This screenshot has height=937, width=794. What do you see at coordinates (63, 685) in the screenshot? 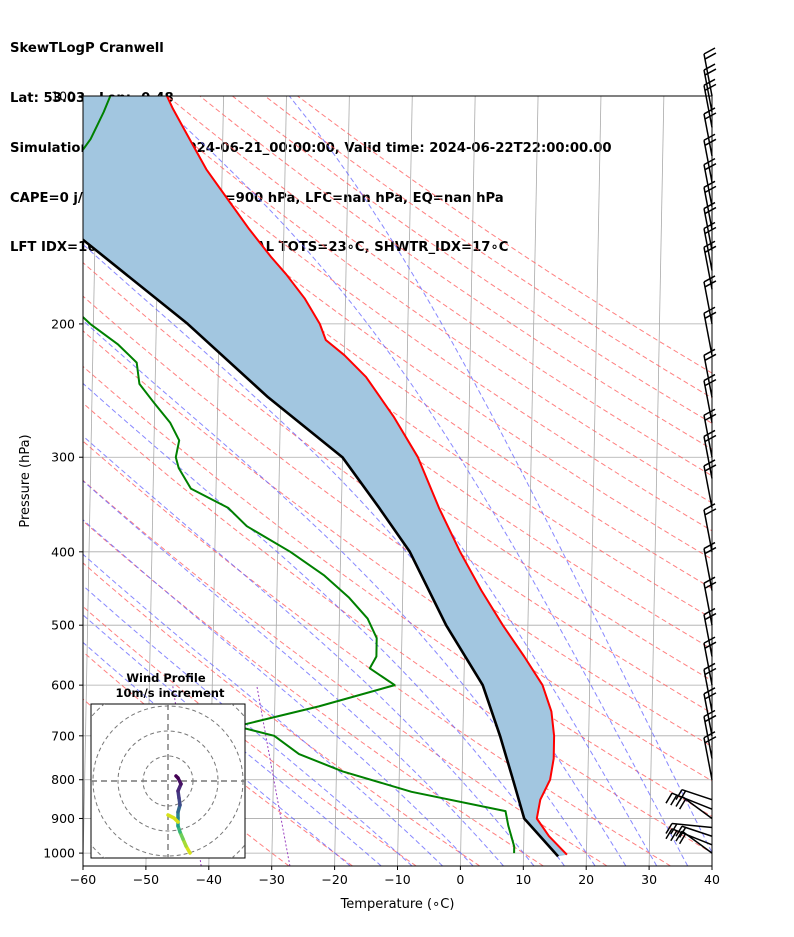
I see `y-tick-label: 600` at bounding box center [63, 685].